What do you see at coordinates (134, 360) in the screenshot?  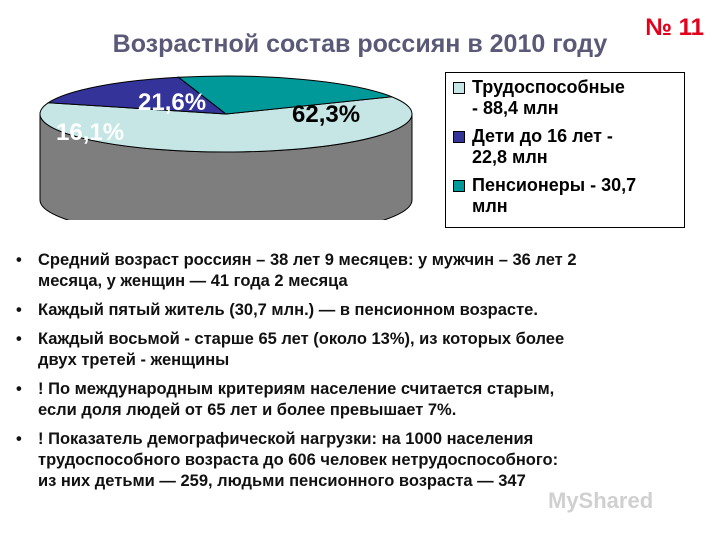 I see `bullet-3-line-2: двух третей - женщины` at bounding box center [134, 360].